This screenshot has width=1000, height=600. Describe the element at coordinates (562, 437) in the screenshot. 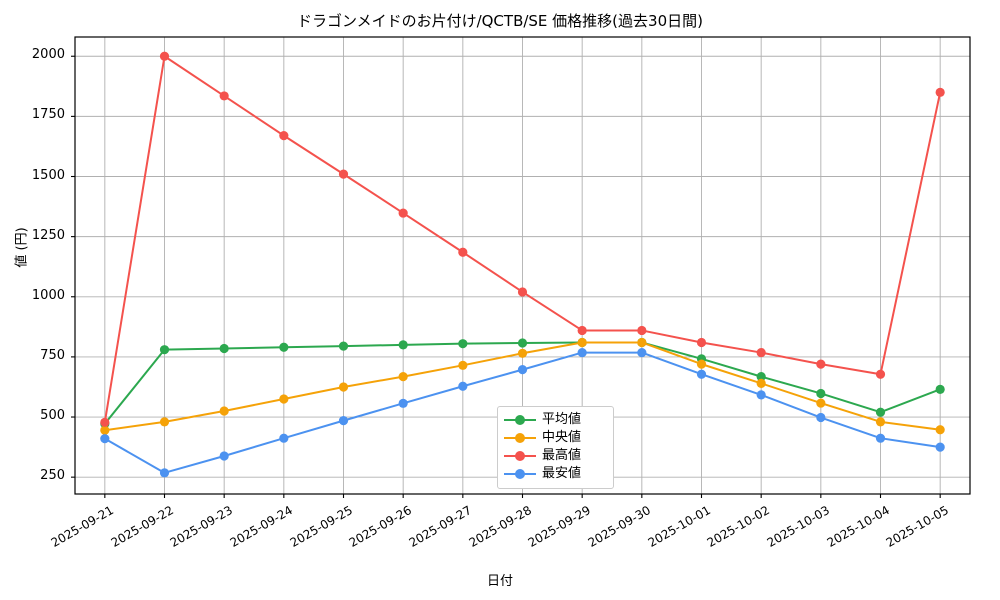

I see `legend-label: 中央値` at that location.